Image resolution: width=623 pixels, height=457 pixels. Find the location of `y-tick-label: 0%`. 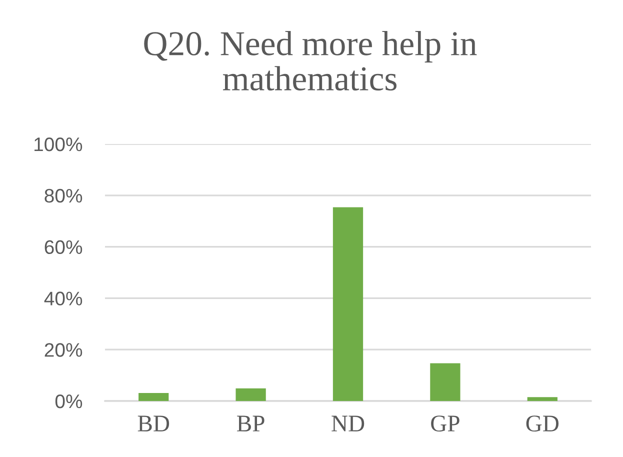

y-tick-label: 0% is located at coordinates (68, 401).